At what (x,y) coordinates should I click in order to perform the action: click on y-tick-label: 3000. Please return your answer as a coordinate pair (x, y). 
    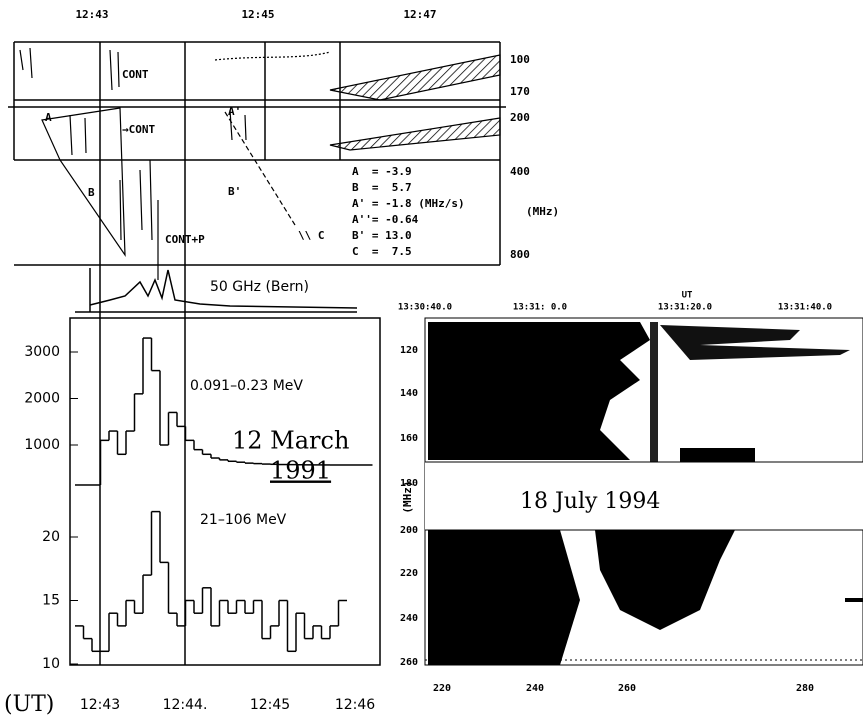
    Looking at the image, I should click on (42, 352).